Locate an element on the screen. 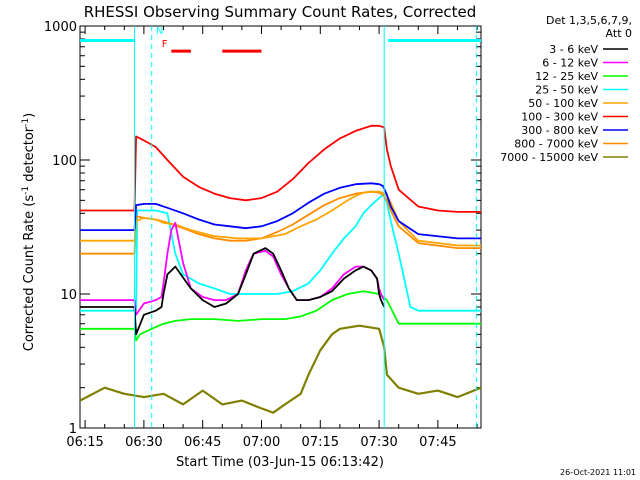 This screenshot has width=640, height=480. y-axis-label-mid: detector is located at coordinates (29, 156).